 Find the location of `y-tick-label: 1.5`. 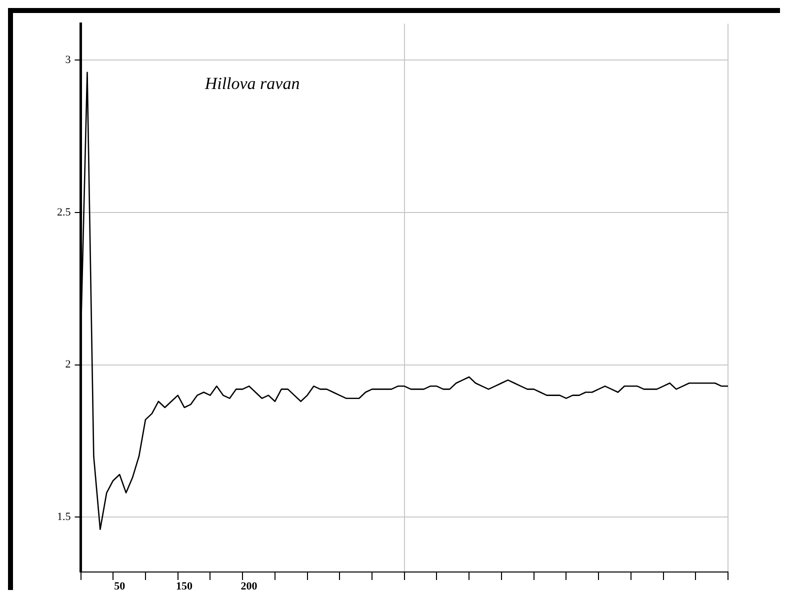

y-tick-label: 1.5 is located at coordinates (64, 517).